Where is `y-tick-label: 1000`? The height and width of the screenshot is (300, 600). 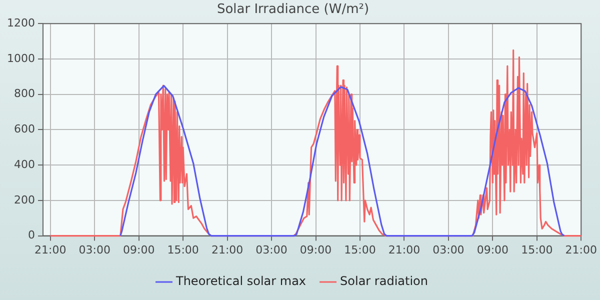 y-tick-label: 1000 is located at coordinates (20, 58).